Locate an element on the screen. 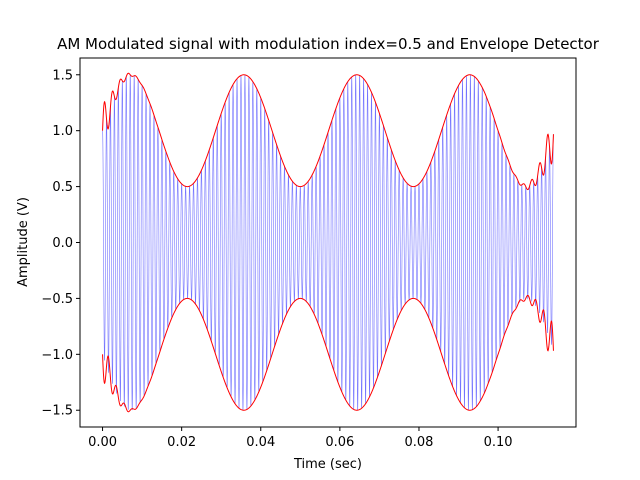 The width and height of the screenshot is (640, 480). y-tick-label: 0.0 is located at coordinates (62, 243).